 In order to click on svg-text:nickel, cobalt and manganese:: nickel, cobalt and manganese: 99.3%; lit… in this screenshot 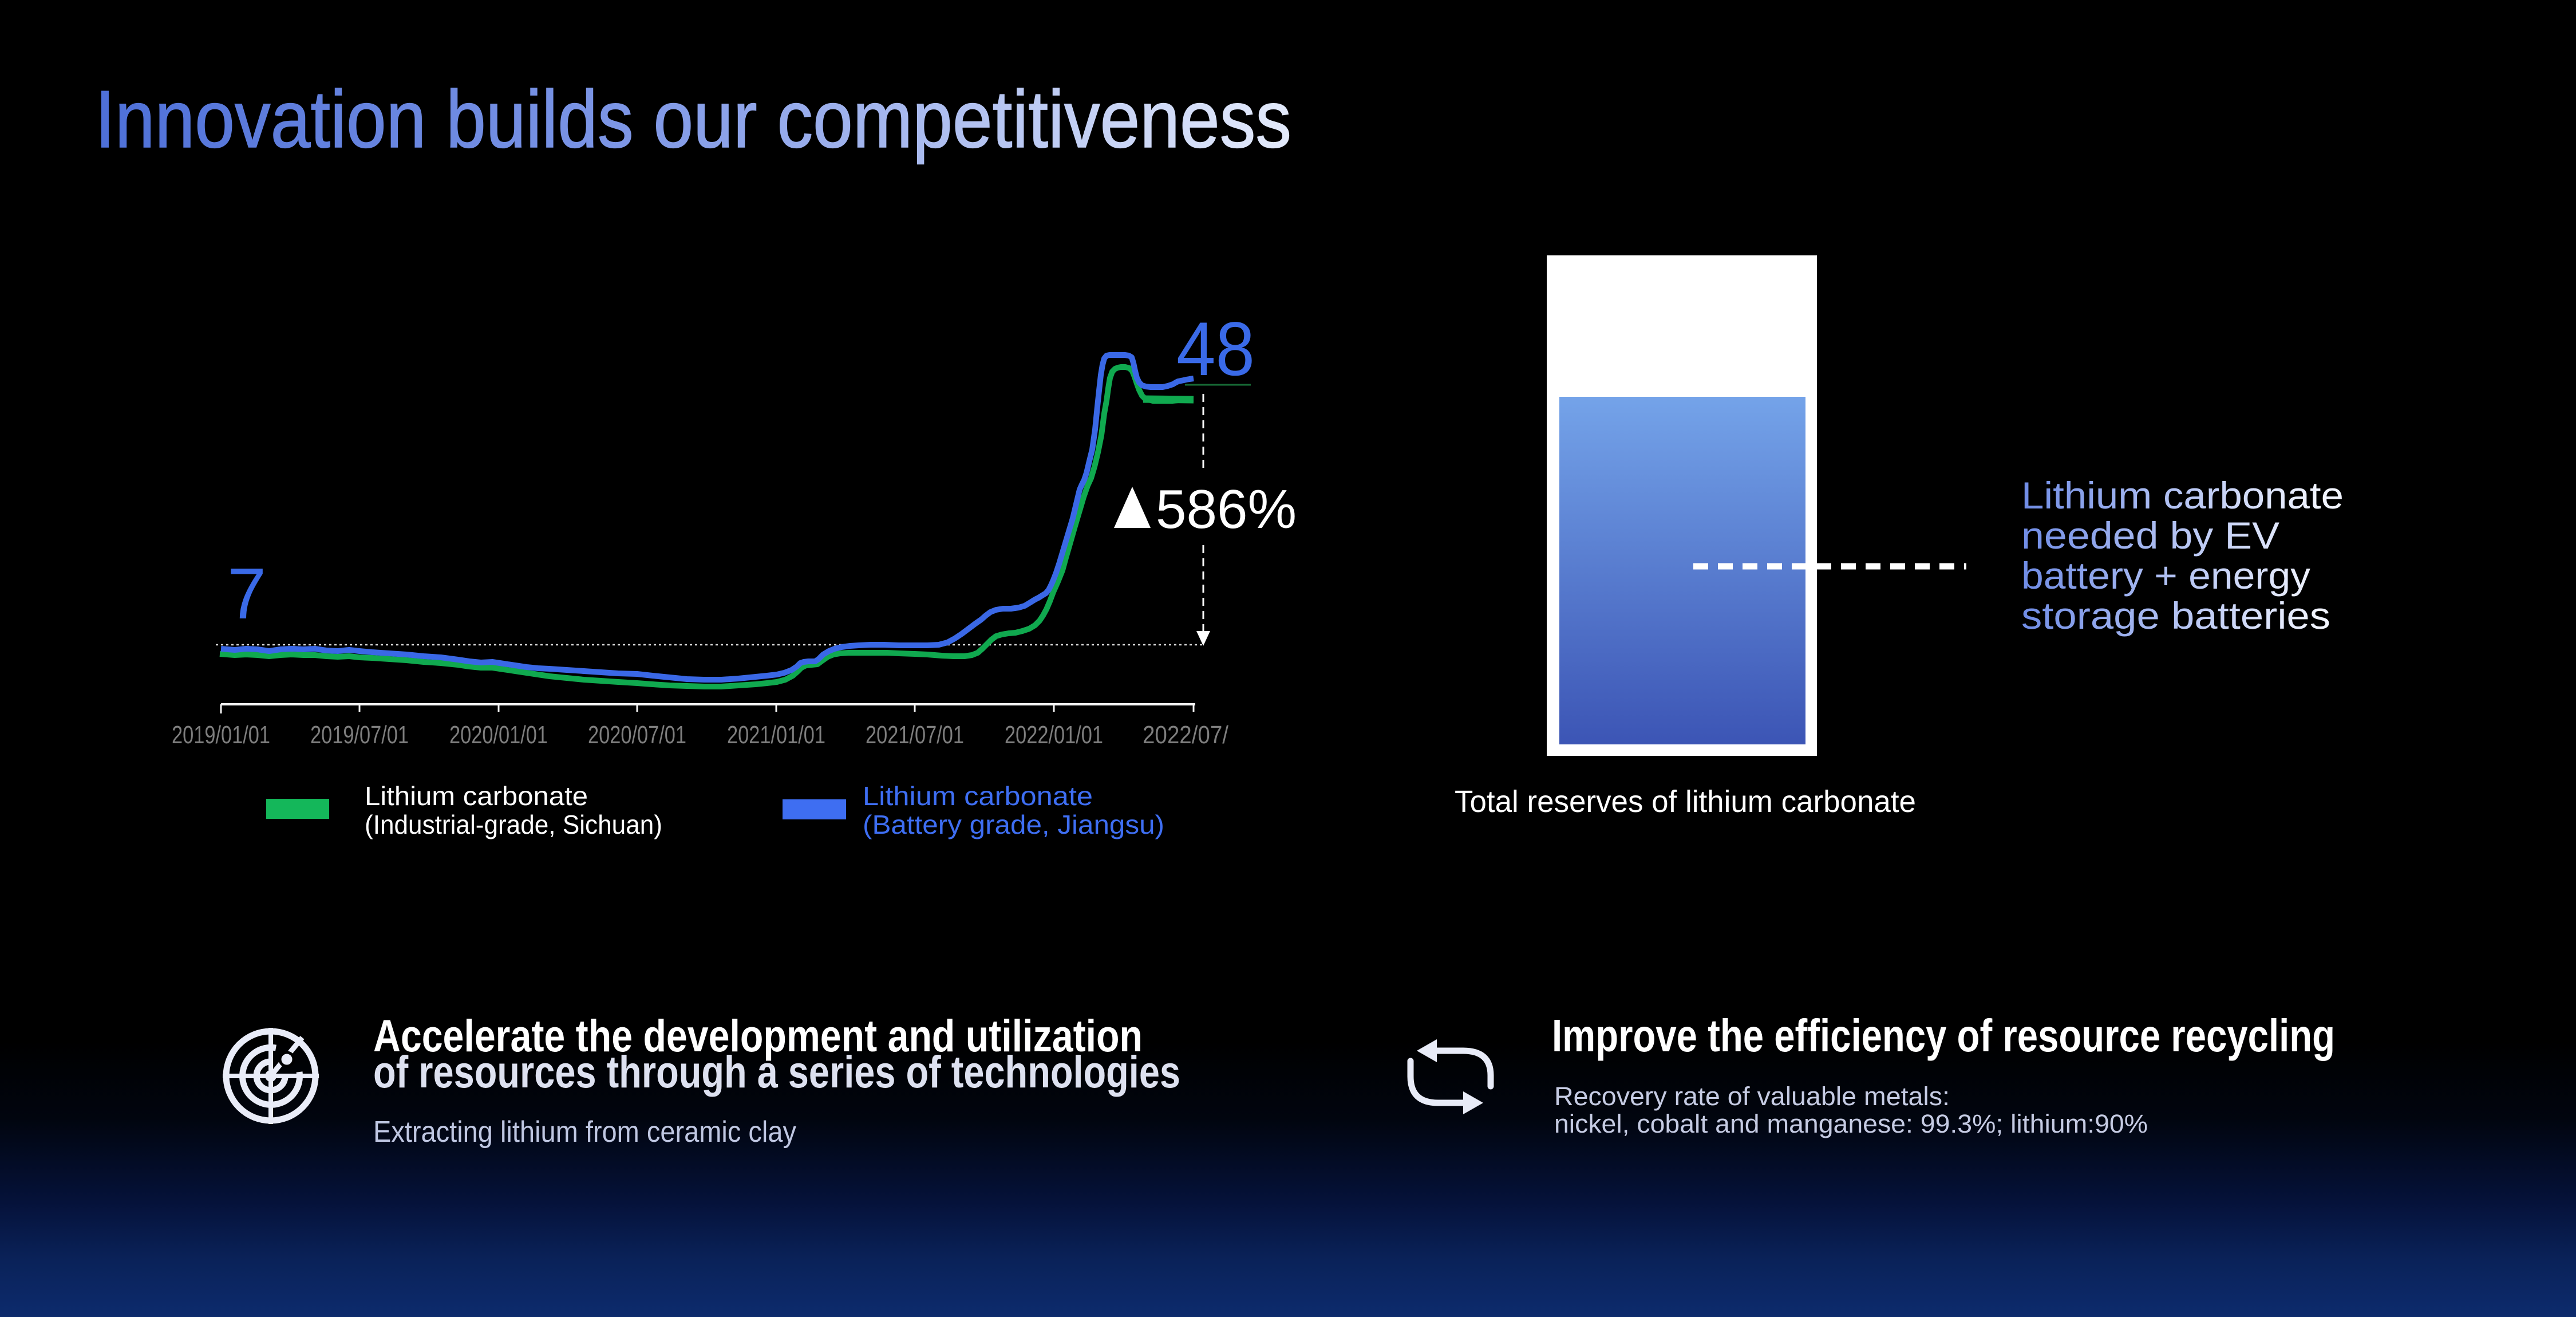, I will do `click(1851, 1123)`.